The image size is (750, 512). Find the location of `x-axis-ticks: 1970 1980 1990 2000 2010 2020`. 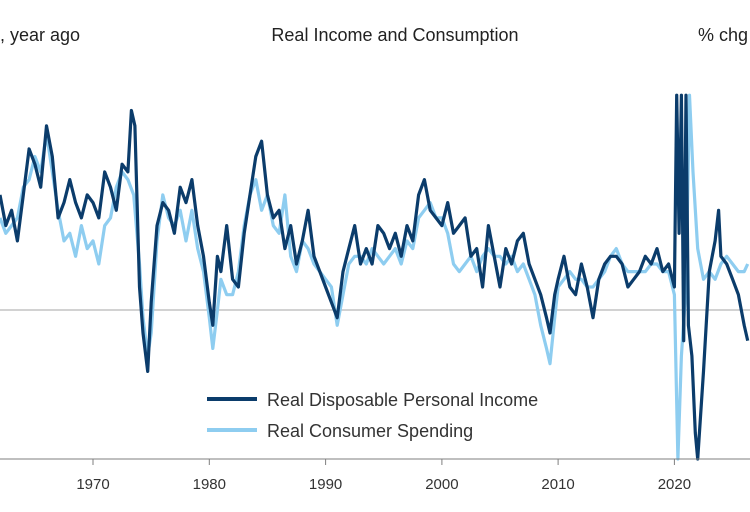

x-axis-ticks: 1970 1980 1990 2000 2010 2020 is located at coordinates (383, 476).